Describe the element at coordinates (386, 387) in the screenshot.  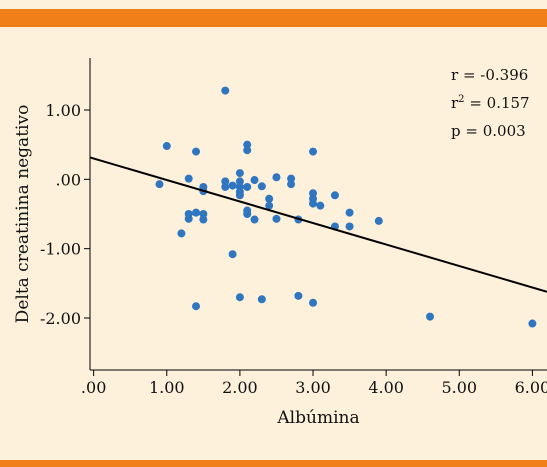
I see `x-tick-label: 4.00` at that location.